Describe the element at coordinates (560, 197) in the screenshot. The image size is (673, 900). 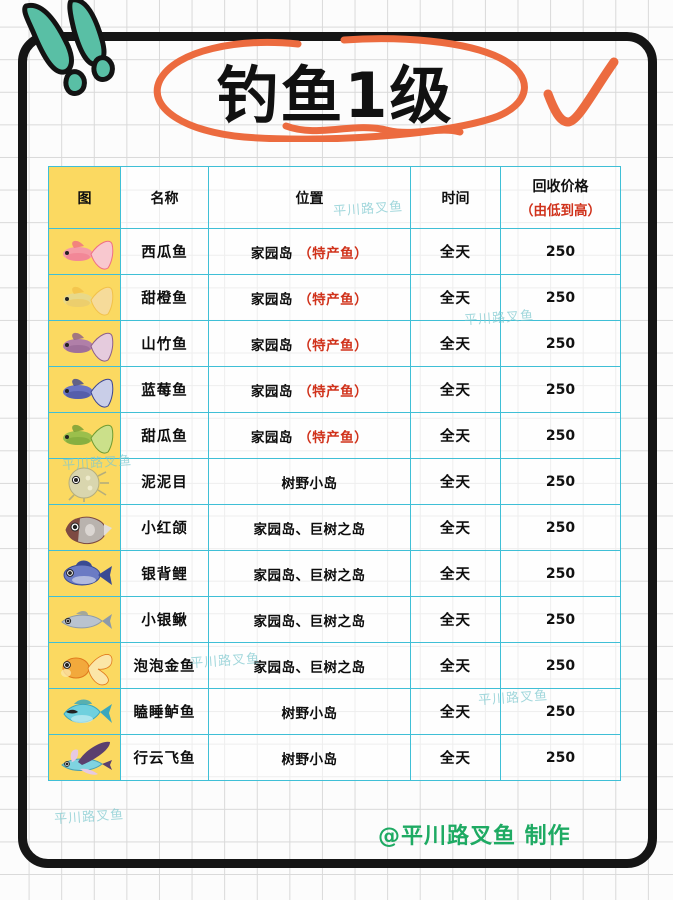
I see `column-header-price: 回收价格 （由低到高）` at that location.